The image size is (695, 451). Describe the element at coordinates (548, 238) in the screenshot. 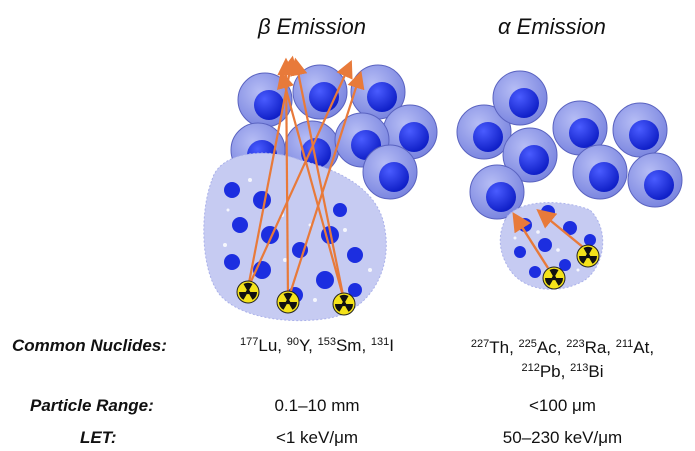

I see `alpha-particle-tracks` at that location.